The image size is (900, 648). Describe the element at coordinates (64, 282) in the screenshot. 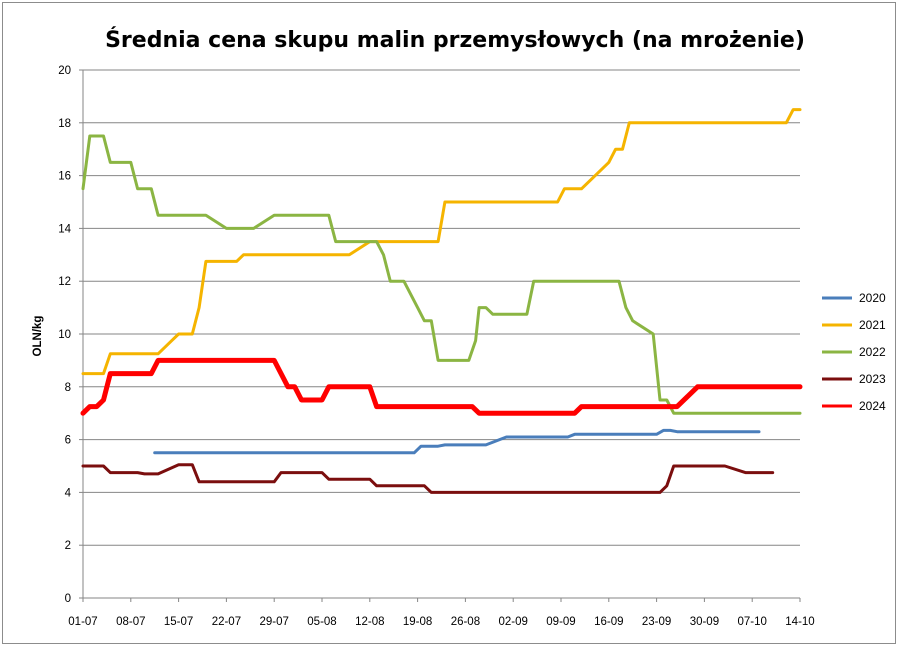

I see `y-tick-label: 12` at that location.